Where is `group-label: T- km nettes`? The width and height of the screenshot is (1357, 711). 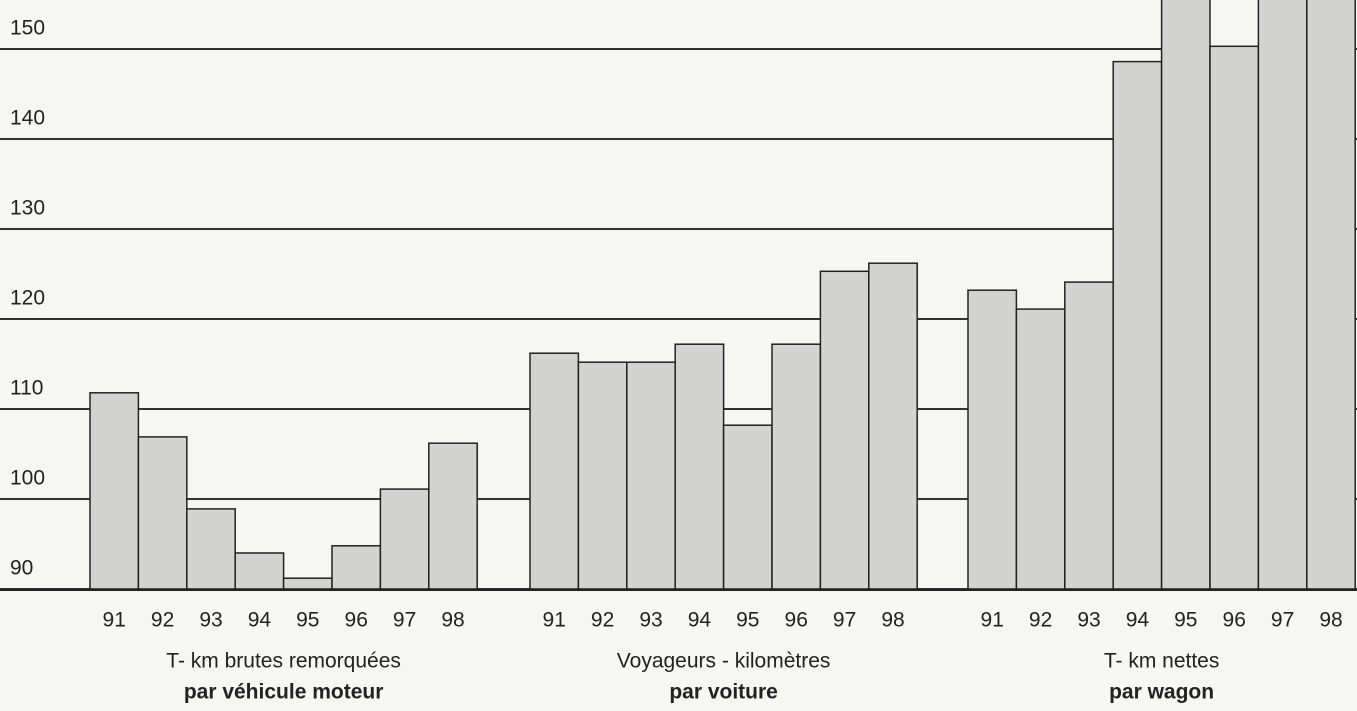
group-label: T- km nettes is located at coordinates (1162, 661).